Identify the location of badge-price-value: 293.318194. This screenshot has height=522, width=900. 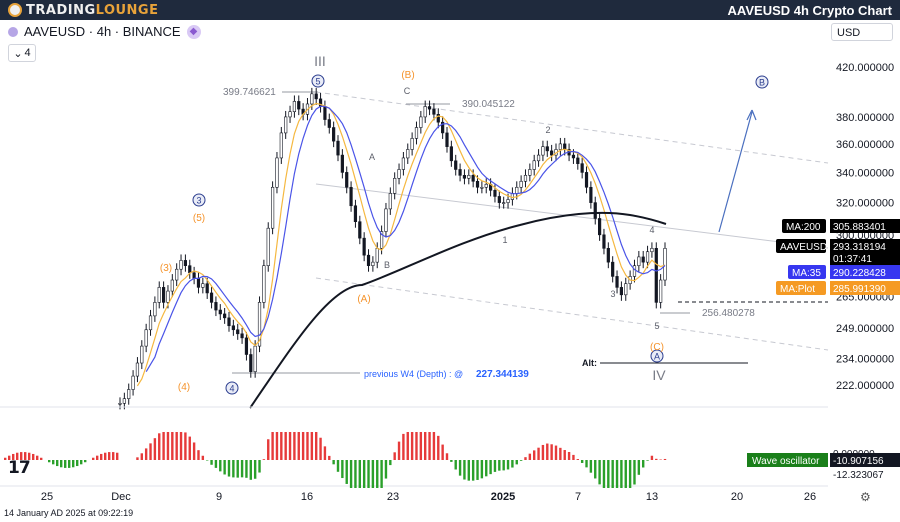
(859, 247).